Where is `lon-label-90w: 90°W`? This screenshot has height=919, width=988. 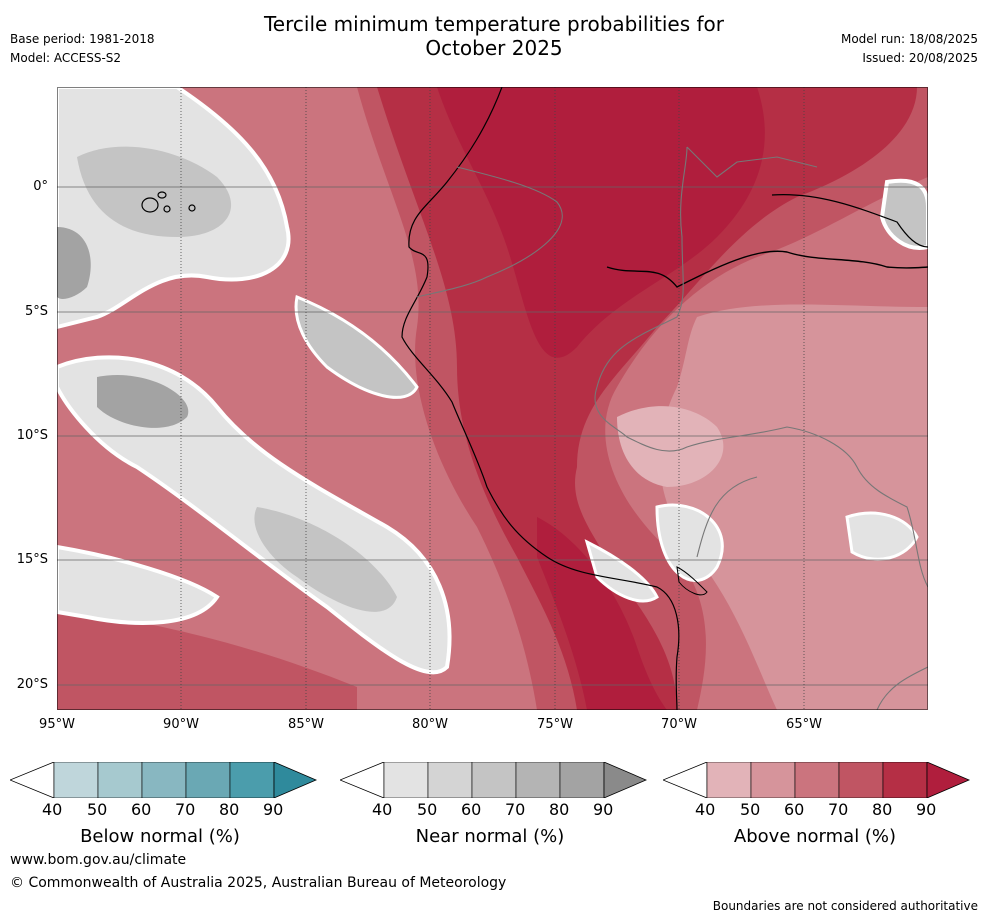
lon-label-90w: 90°W is located at coordinates (181, 724).